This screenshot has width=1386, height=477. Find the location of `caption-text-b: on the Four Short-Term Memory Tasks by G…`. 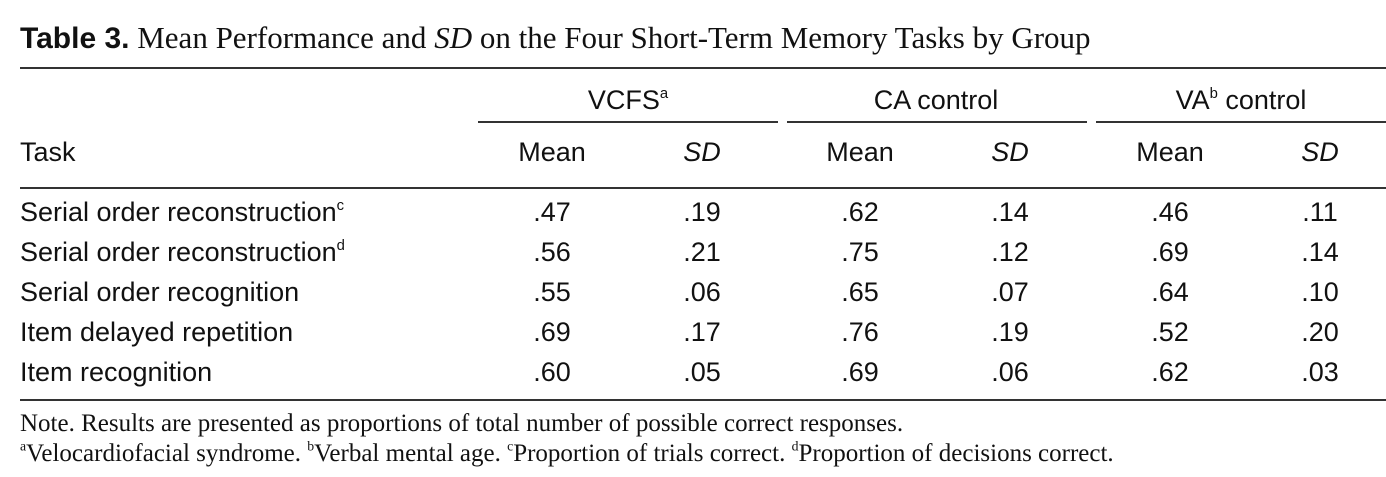

caption-text-b: on the Four Short-Term Memory Tasks by G… is located at coordinates (781, 37).